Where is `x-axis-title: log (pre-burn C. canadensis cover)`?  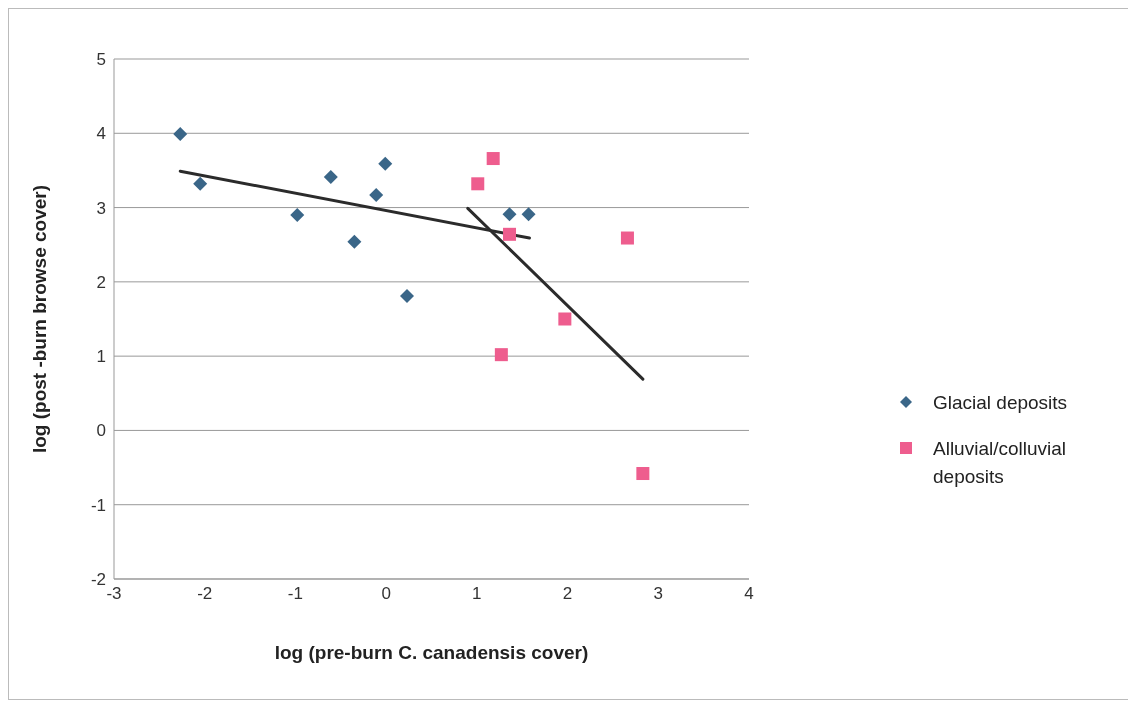
x-axis-title: log (pre-burn C. canadensis cover) is located at coordinates (431, 652).